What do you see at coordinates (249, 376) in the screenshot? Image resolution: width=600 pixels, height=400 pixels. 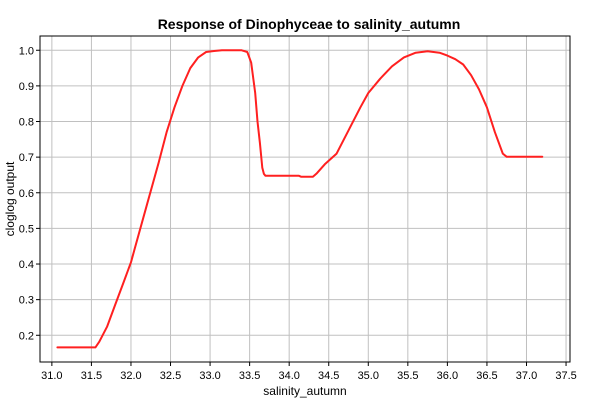 I see `x-tick-label: 33.5` at bounding box center [249, 376].